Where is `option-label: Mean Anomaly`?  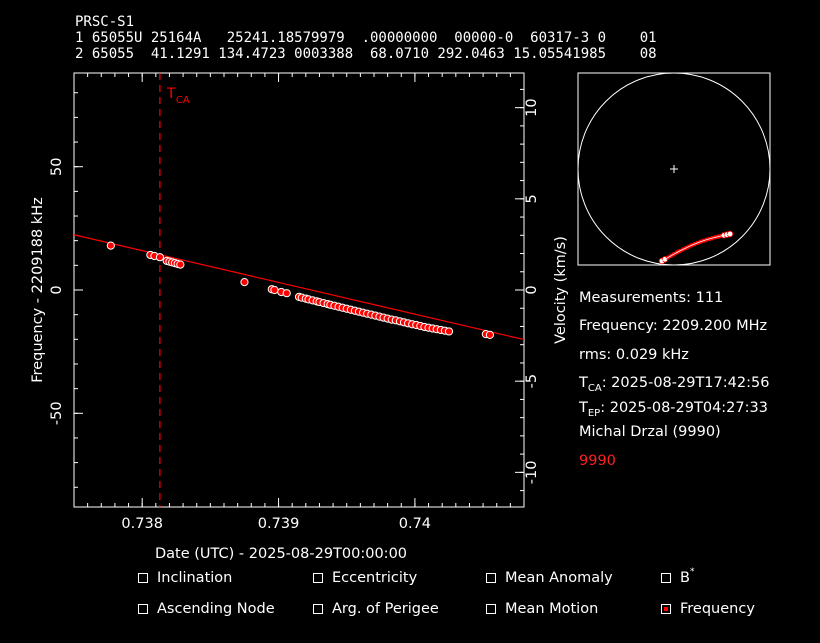 option-label: Mean Anomaly is located at coordinates (559, 578).